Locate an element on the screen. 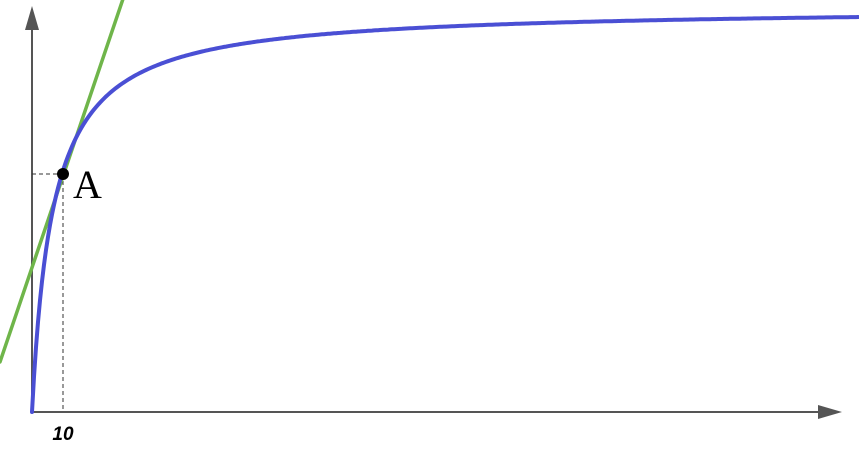 The height and width of the screenshot is (454, 859). x-tick-label: 10 is located at coordinates (63, 434).